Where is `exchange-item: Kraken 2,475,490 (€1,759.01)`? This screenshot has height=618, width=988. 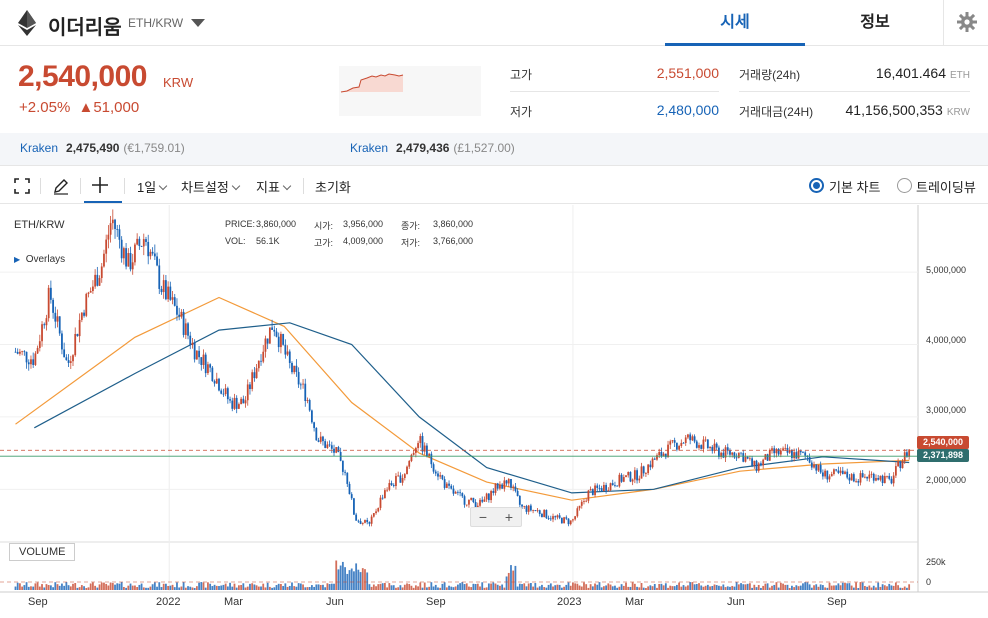 exchange-item: Kraken 2,475,490 (€1,759.01) is located at coordinates (102, 148).